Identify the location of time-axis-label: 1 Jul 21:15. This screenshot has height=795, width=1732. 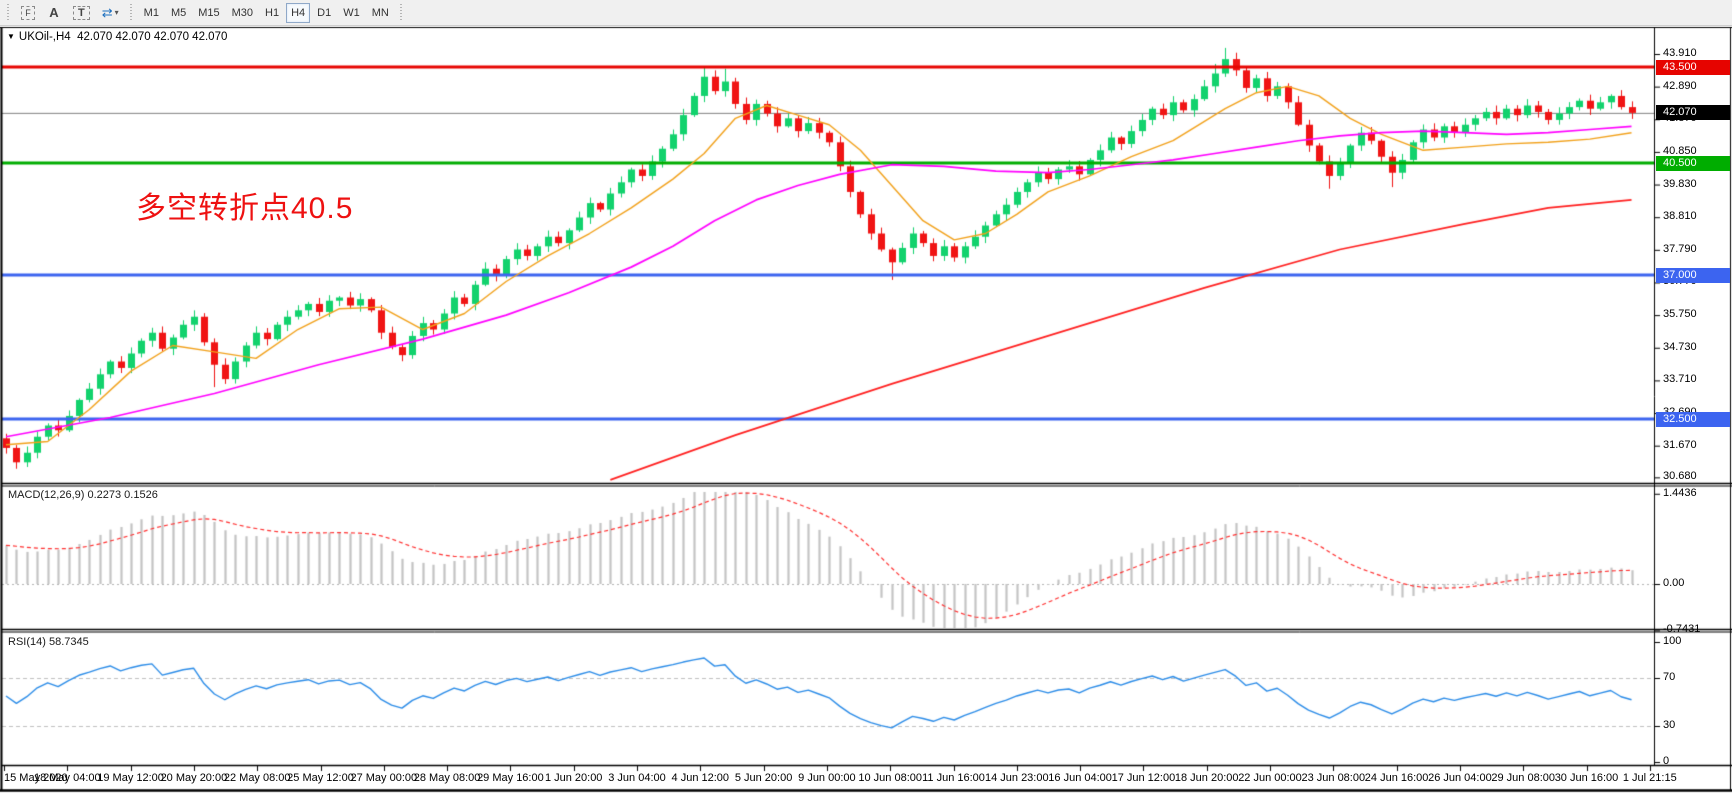
(1649, 778).